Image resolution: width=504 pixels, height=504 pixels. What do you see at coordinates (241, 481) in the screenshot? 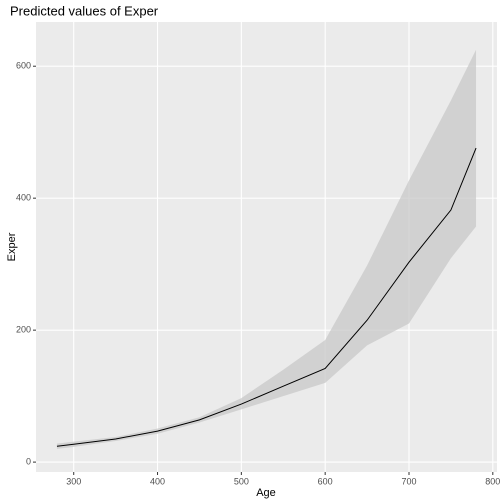
I see `x-tick-label: 500` at bounding box center [241, 481].